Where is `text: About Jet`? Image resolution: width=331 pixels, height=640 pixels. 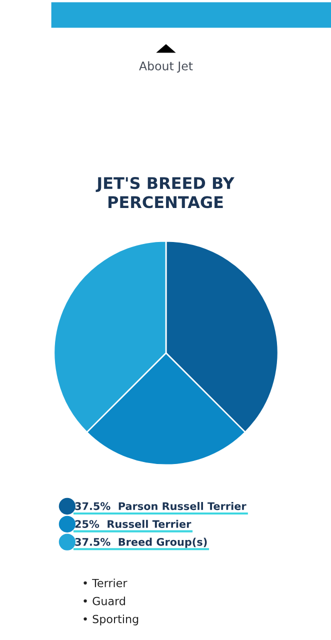 text: About Jet is located at coordinates (166, 67).